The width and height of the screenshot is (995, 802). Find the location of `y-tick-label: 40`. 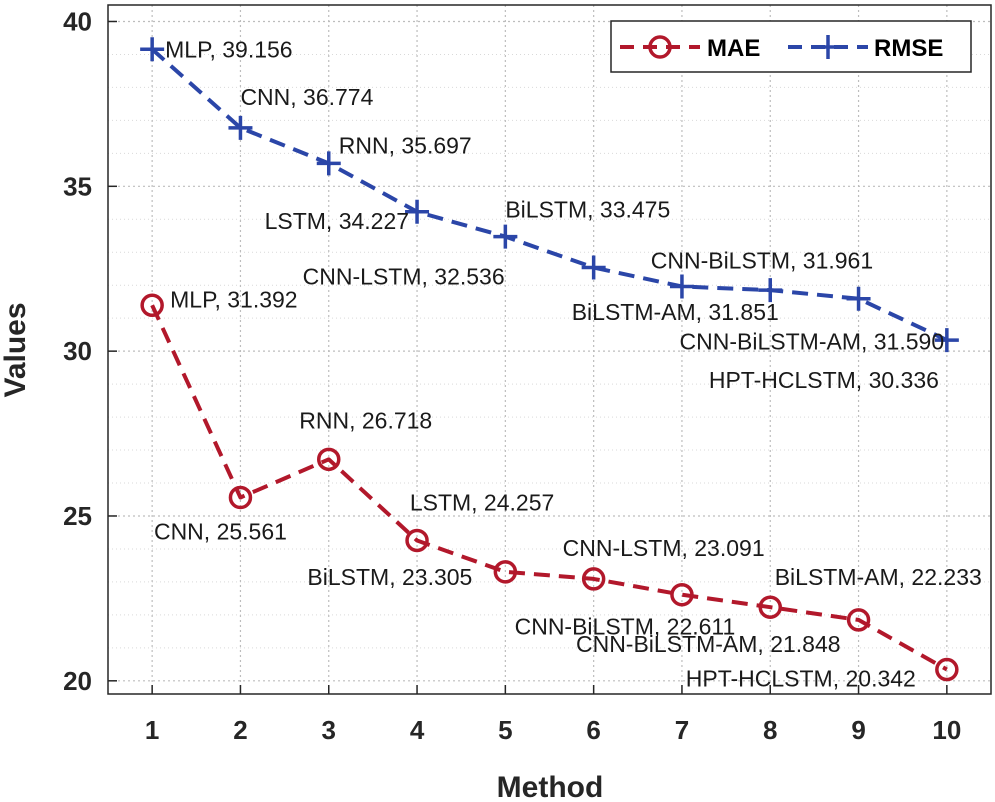

y-tick-label: 40 is located at coordinates (77, 21).